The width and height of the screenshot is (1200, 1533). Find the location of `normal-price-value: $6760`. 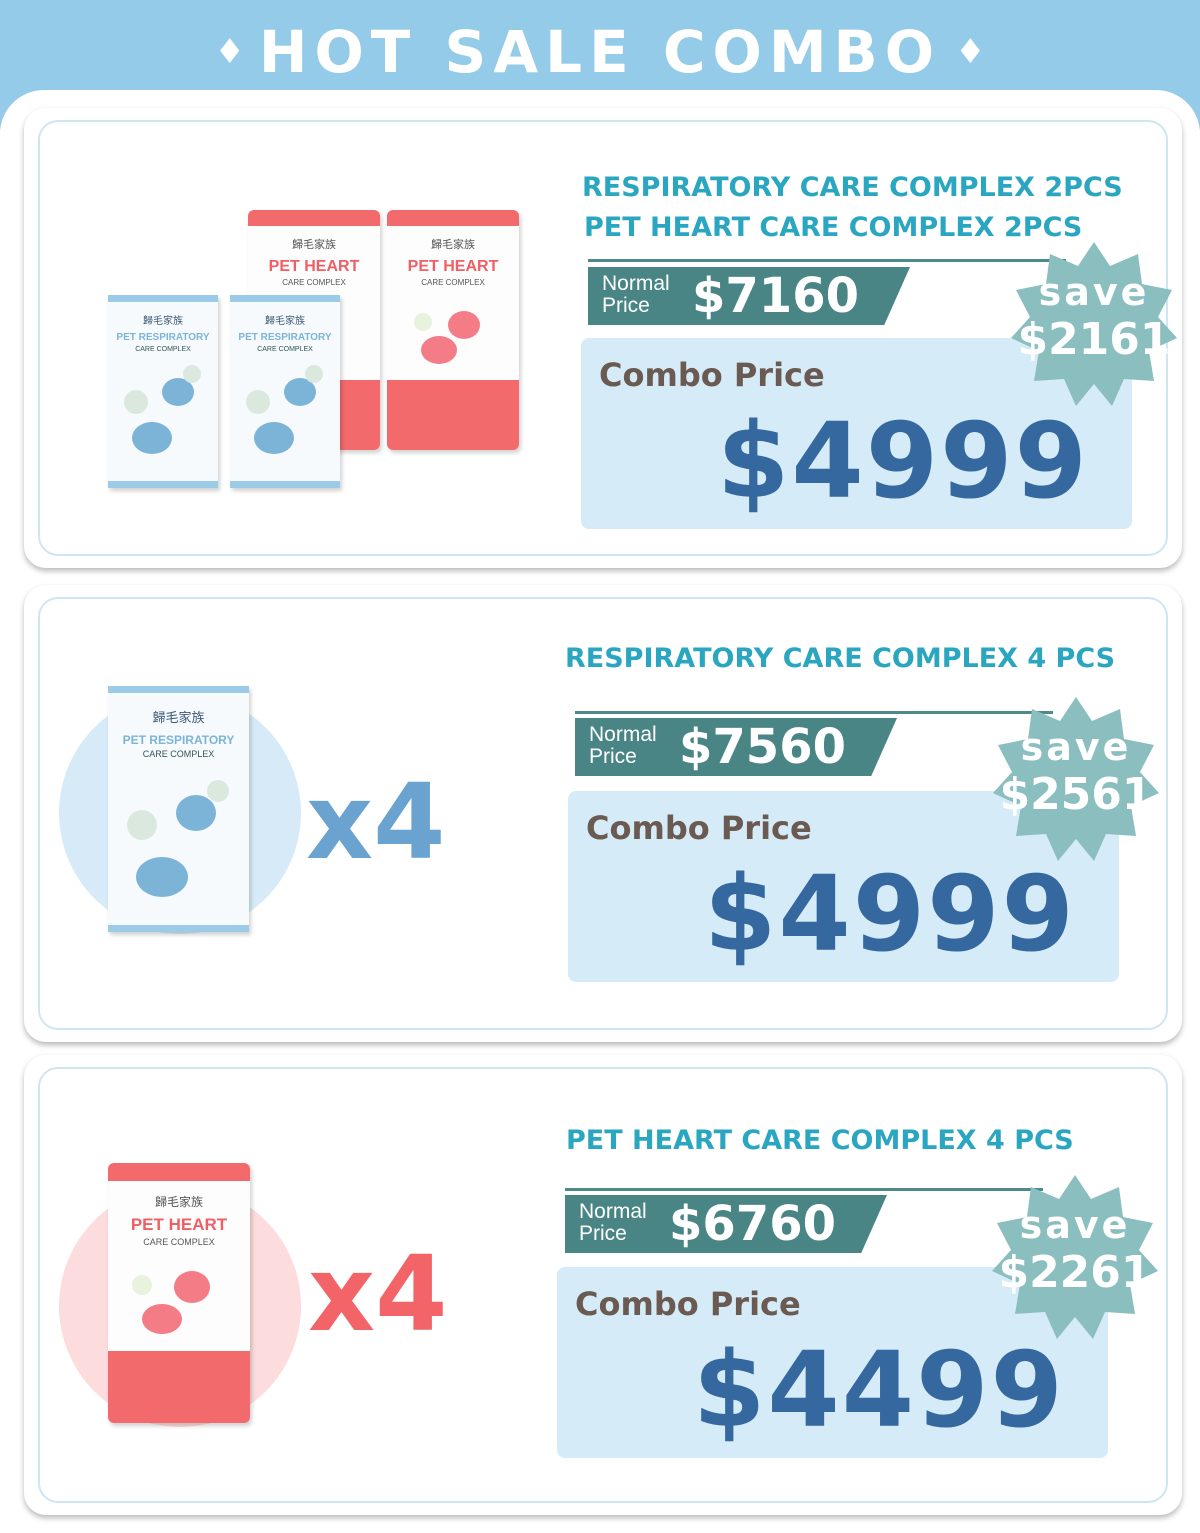

normal-price-value: $6760 is located at coordinates (752, 1224).